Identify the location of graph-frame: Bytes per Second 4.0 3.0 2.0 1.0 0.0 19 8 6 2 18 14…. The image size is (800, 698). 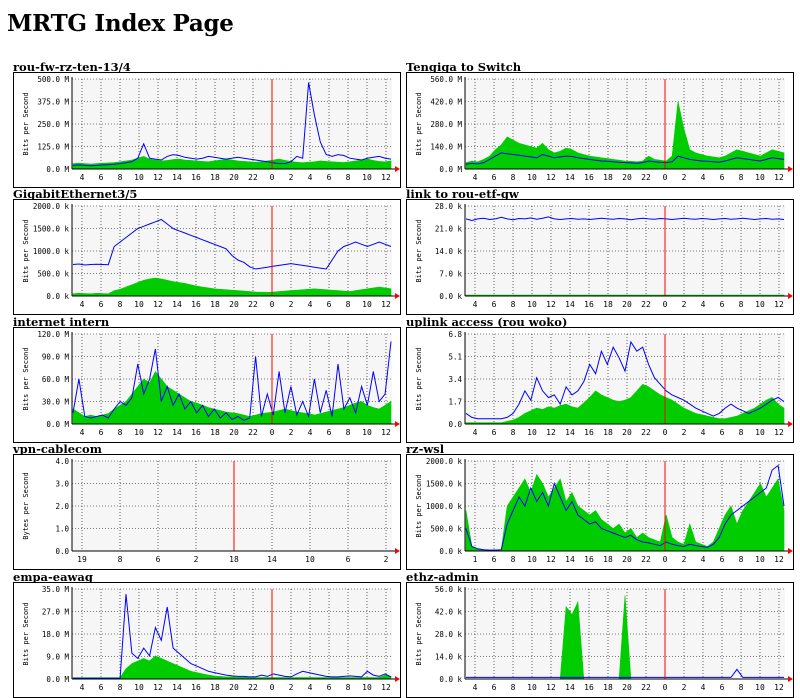
(207, 512).